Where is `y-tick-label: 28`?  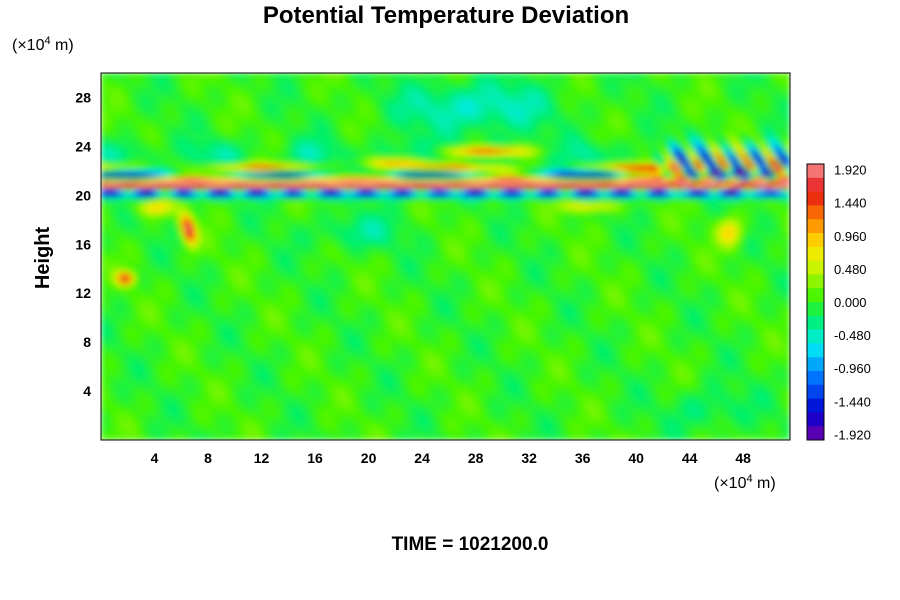
y-tick-label: 28 is located at coordinates (83, 97).